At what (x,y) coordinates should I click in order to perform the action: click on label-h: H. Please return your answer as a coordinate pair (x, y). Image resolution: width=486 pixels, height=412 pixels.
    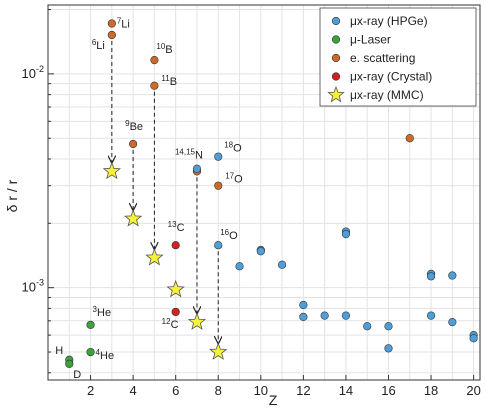
    Looking at the image, I should click on (59, 351).